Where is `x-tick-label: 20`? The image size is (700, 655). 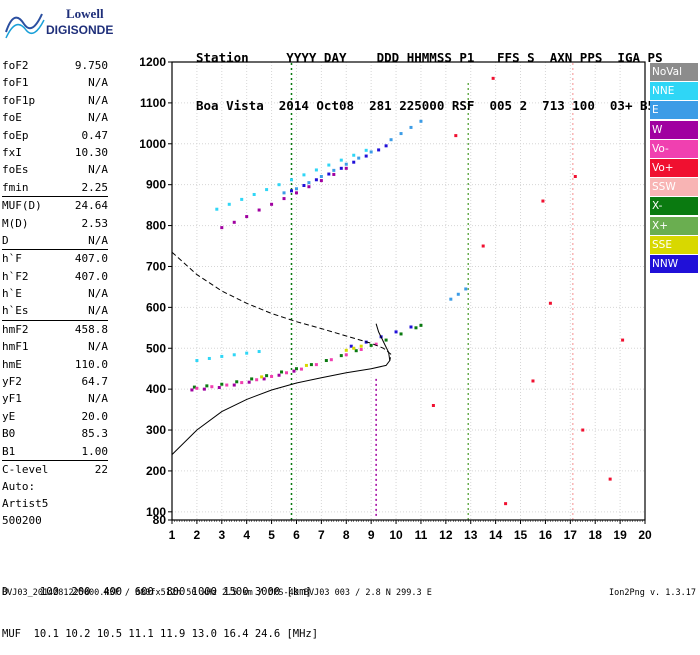 x-tick-label: 20 is located at coordinates (645, 535).